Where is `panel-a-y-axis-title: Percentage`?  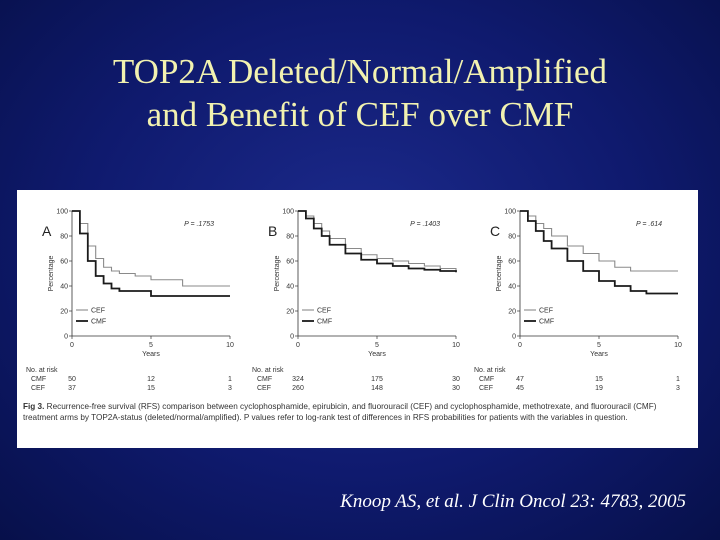
panel-a-y-axis-title: Percentage is located at coordinates (51, 273).